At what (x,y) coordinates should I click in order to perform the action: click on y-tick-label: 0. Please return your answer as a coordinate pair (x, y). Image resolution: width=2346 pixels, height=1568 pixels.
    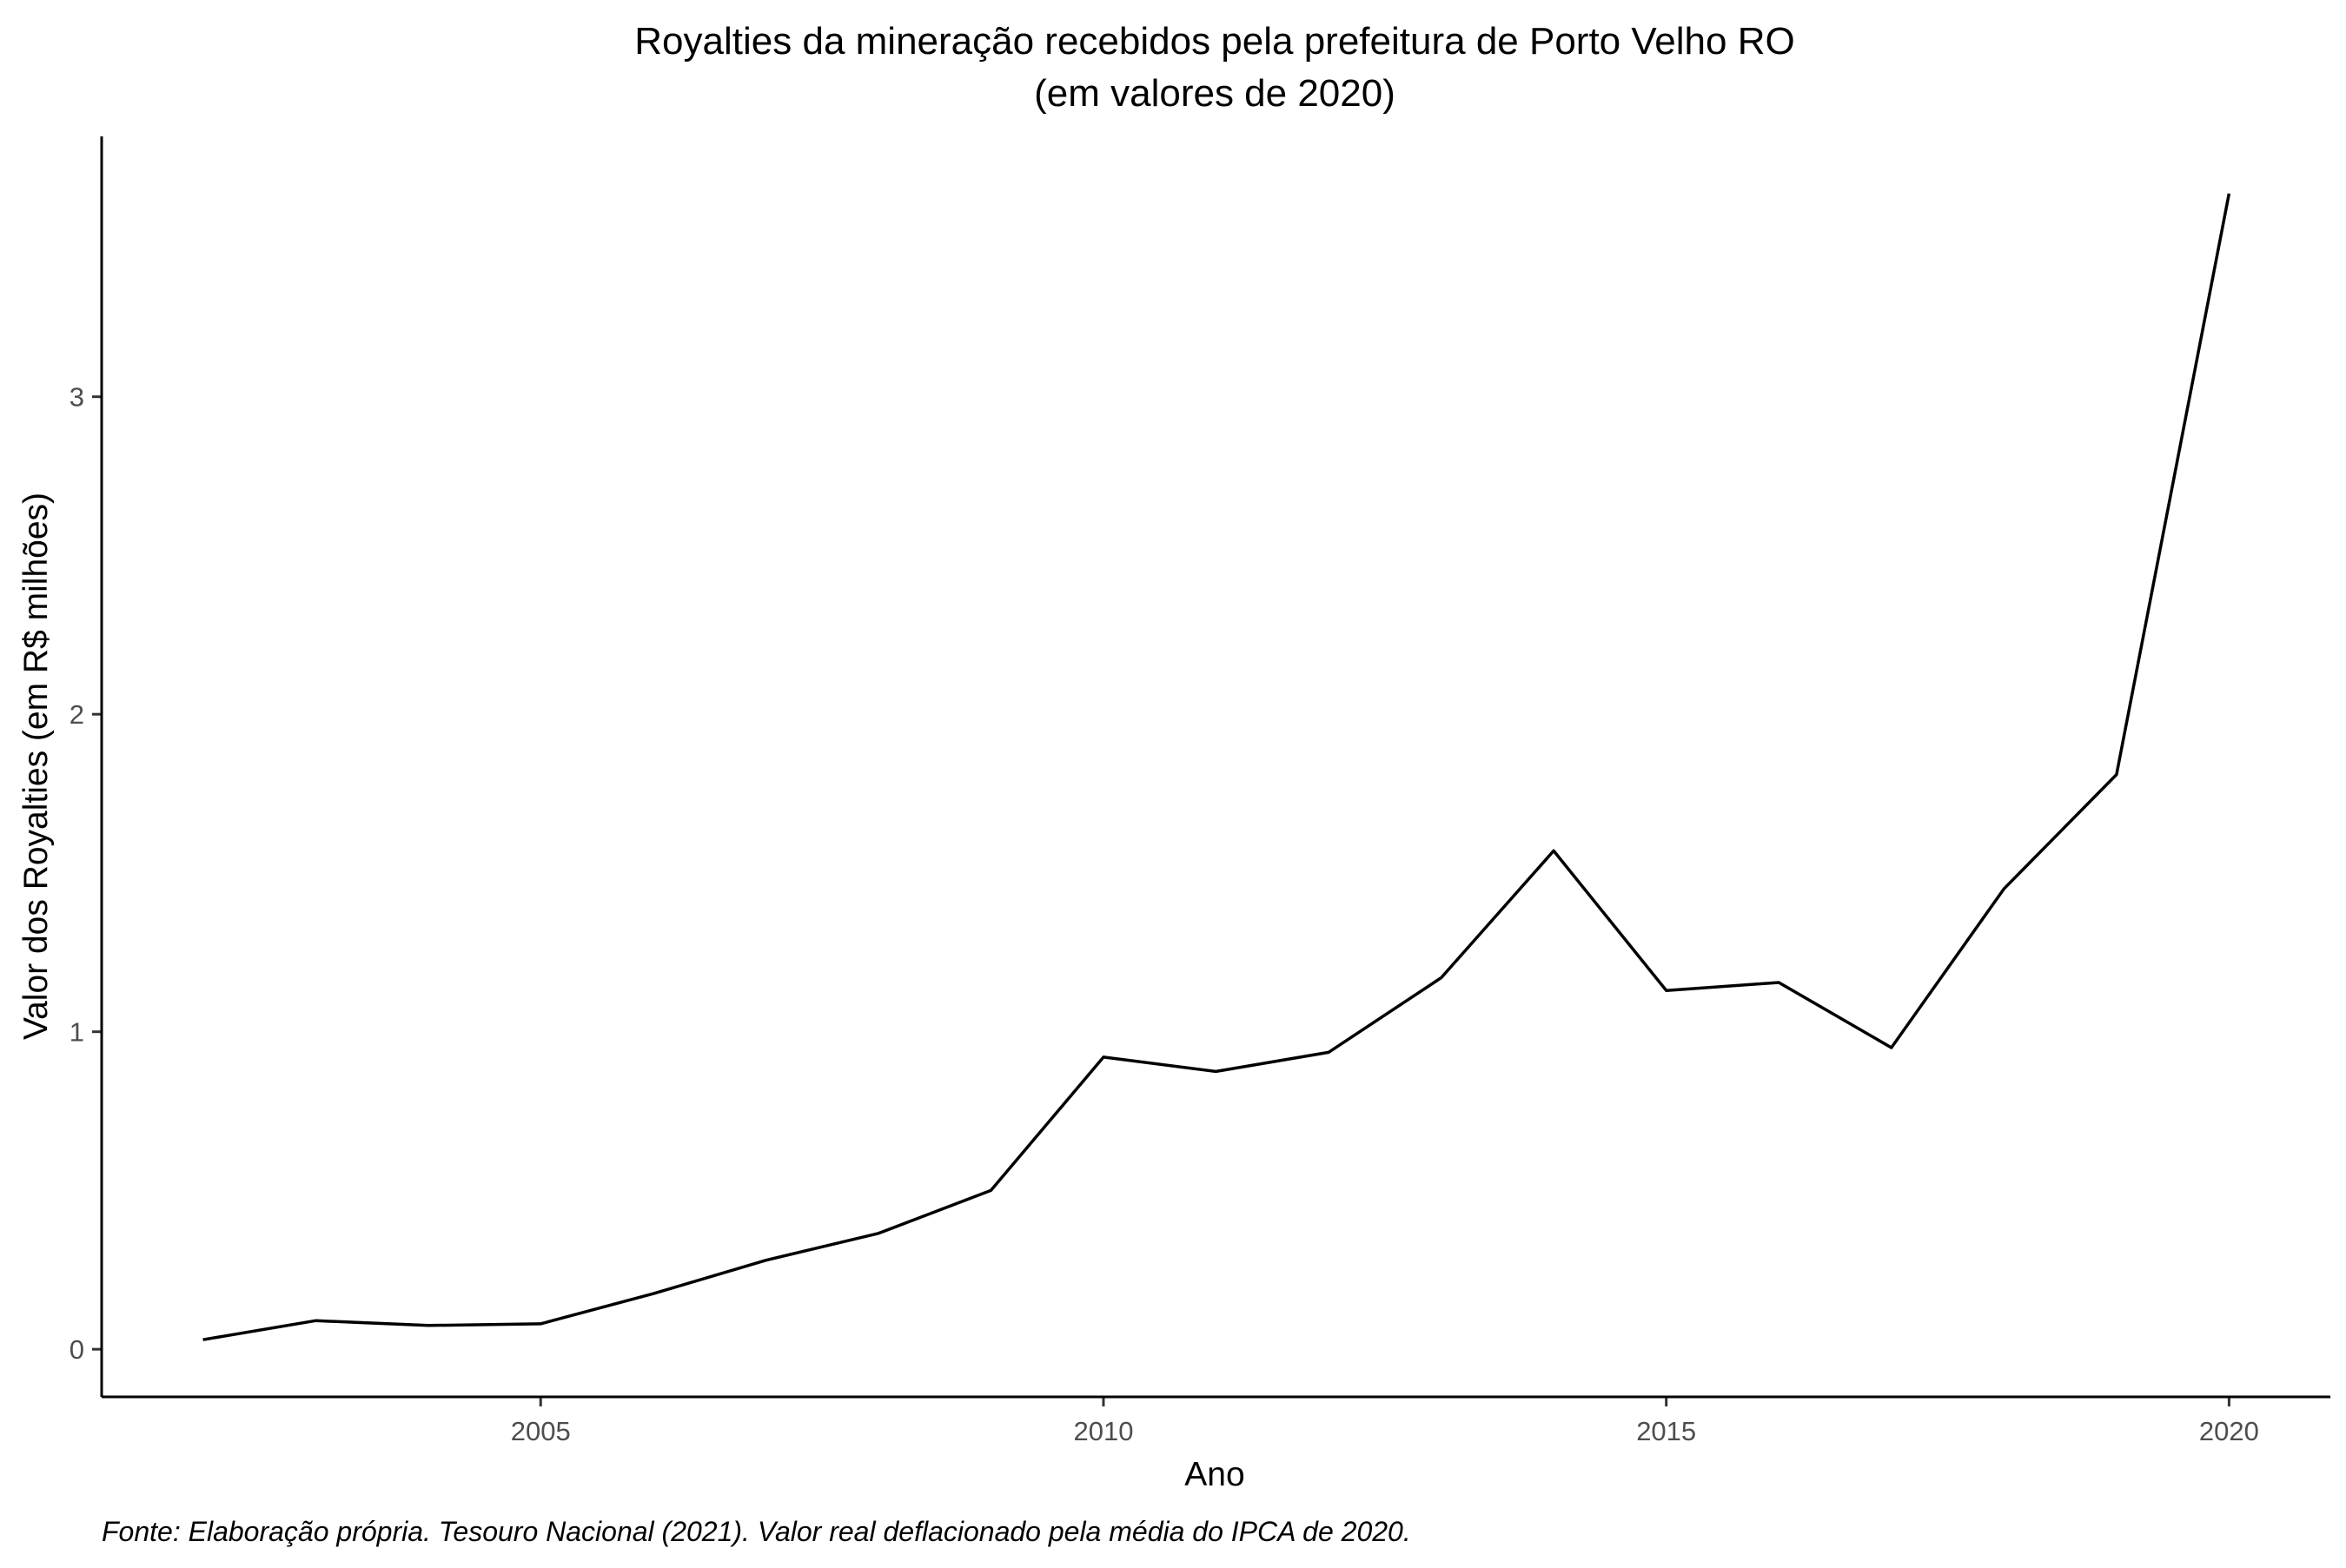
    Looking at the image, I should click on (77, 1349).